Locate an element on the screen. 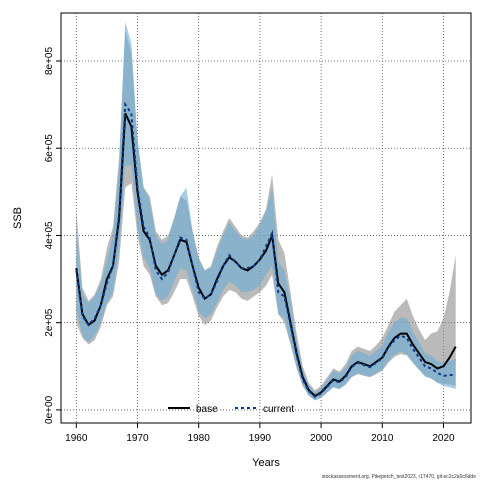 This screenshot has width=480, height=480. x-axis-title: Years is located at coordinates (266, 463).